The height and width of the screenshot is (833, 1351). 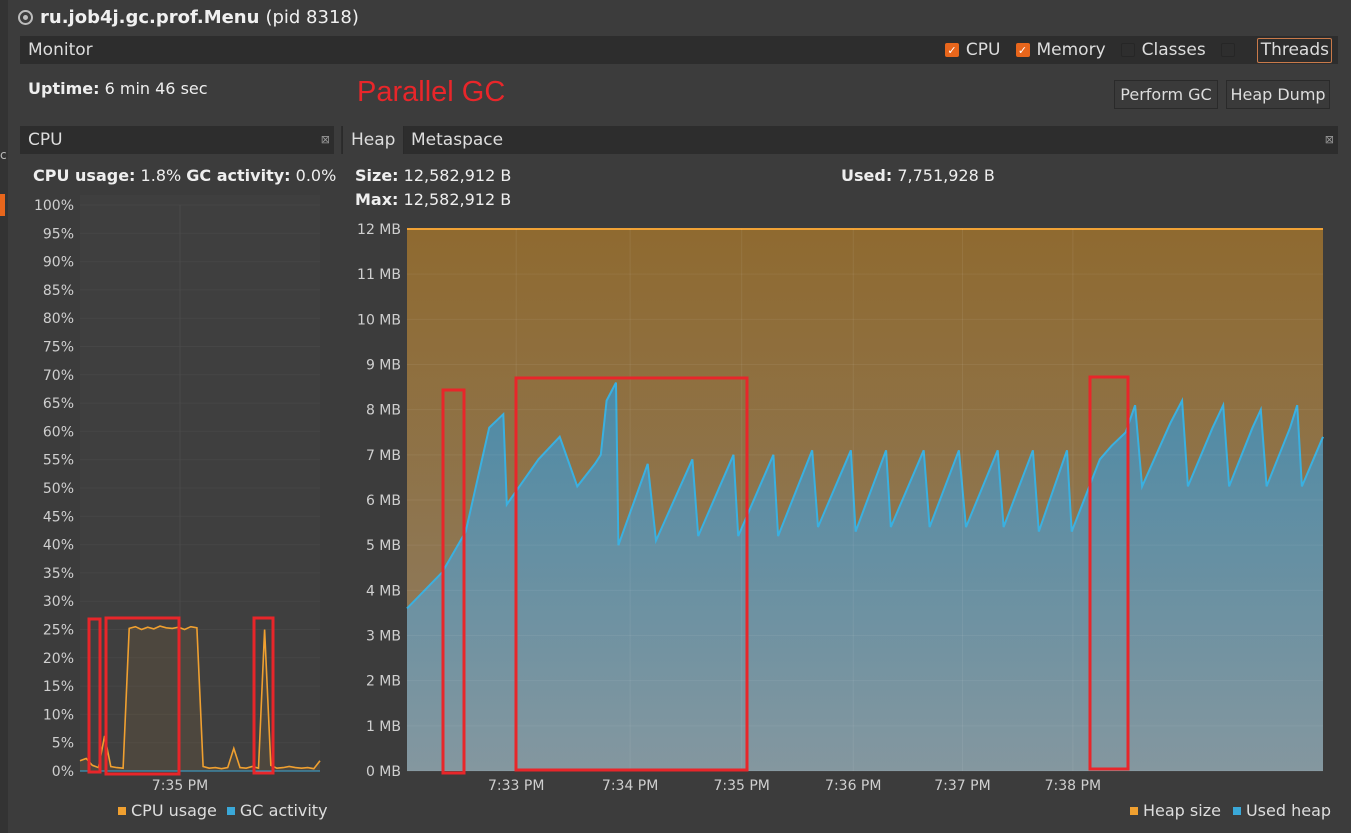 What do you see at coordinates (63, 772) in the screenshot?
I see `cpu-y-tick-label: 0%` at bounding box center [63, 772].